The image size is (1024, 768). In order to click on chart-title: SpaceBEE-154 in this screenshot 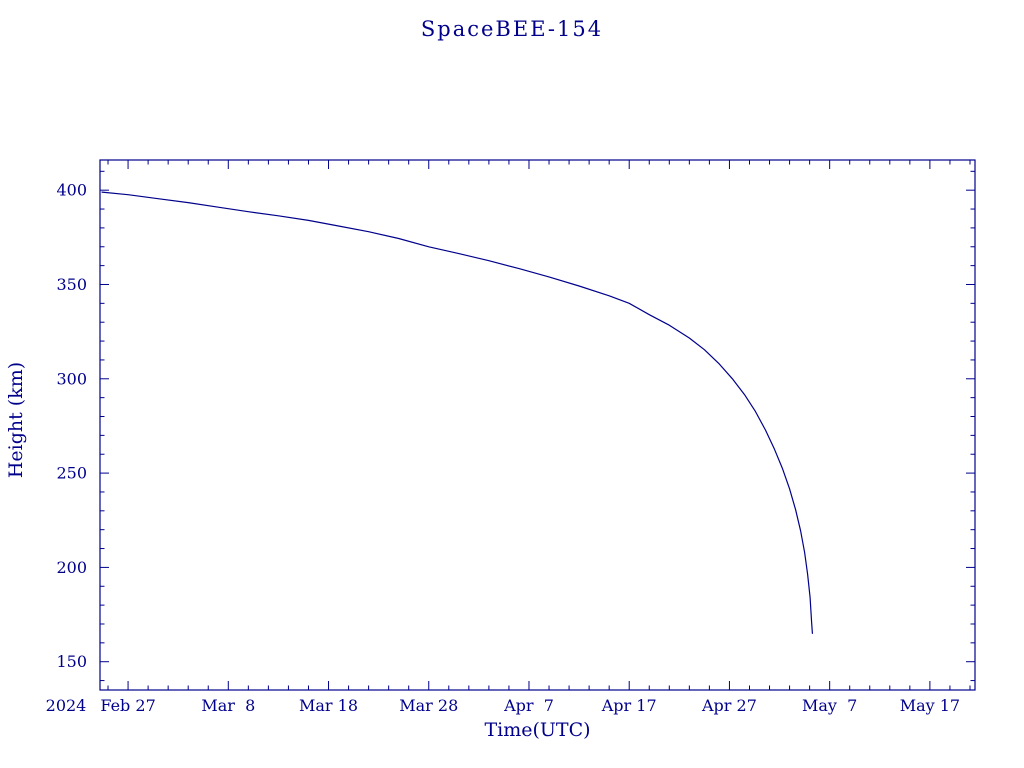, I will do `click(512, 29)`.